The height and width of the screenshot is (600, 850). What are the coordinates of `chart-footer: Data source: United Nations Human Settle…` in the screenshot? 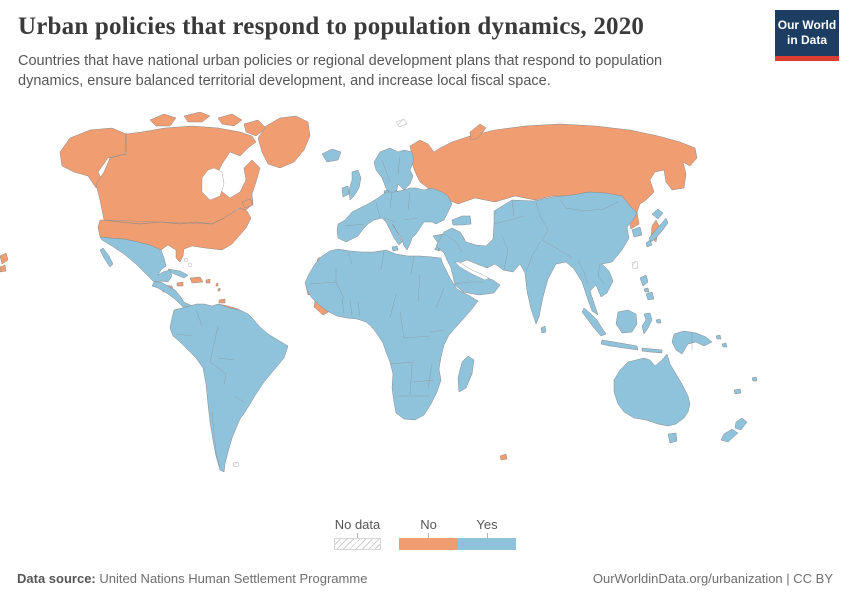 It's located at (425, 578).